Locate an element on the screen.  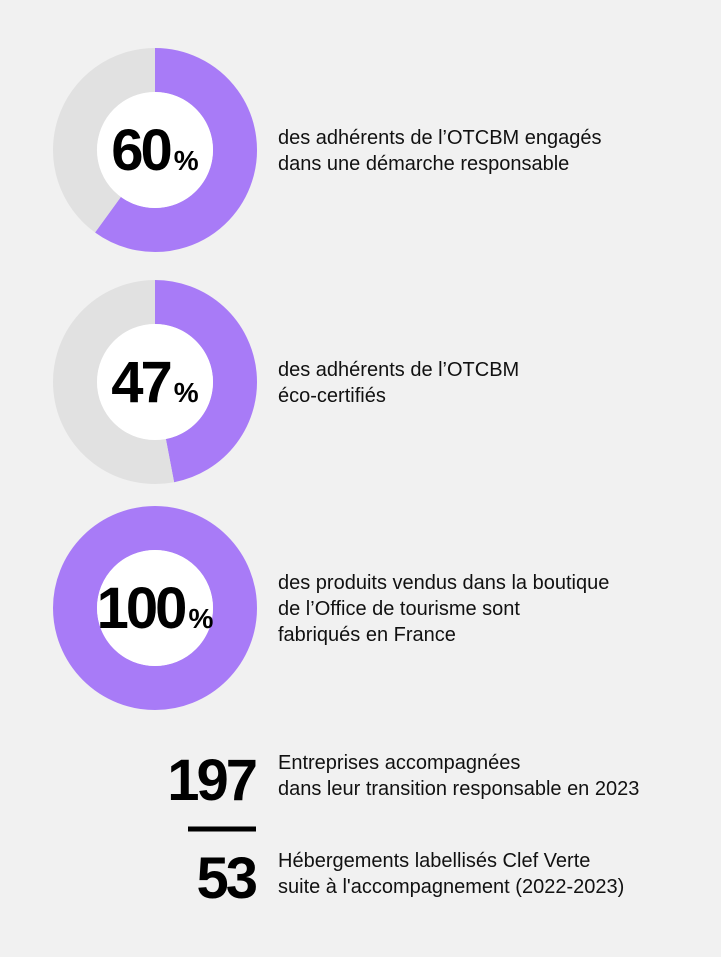
figure-value: 197 is located at coordinates (211, 780).